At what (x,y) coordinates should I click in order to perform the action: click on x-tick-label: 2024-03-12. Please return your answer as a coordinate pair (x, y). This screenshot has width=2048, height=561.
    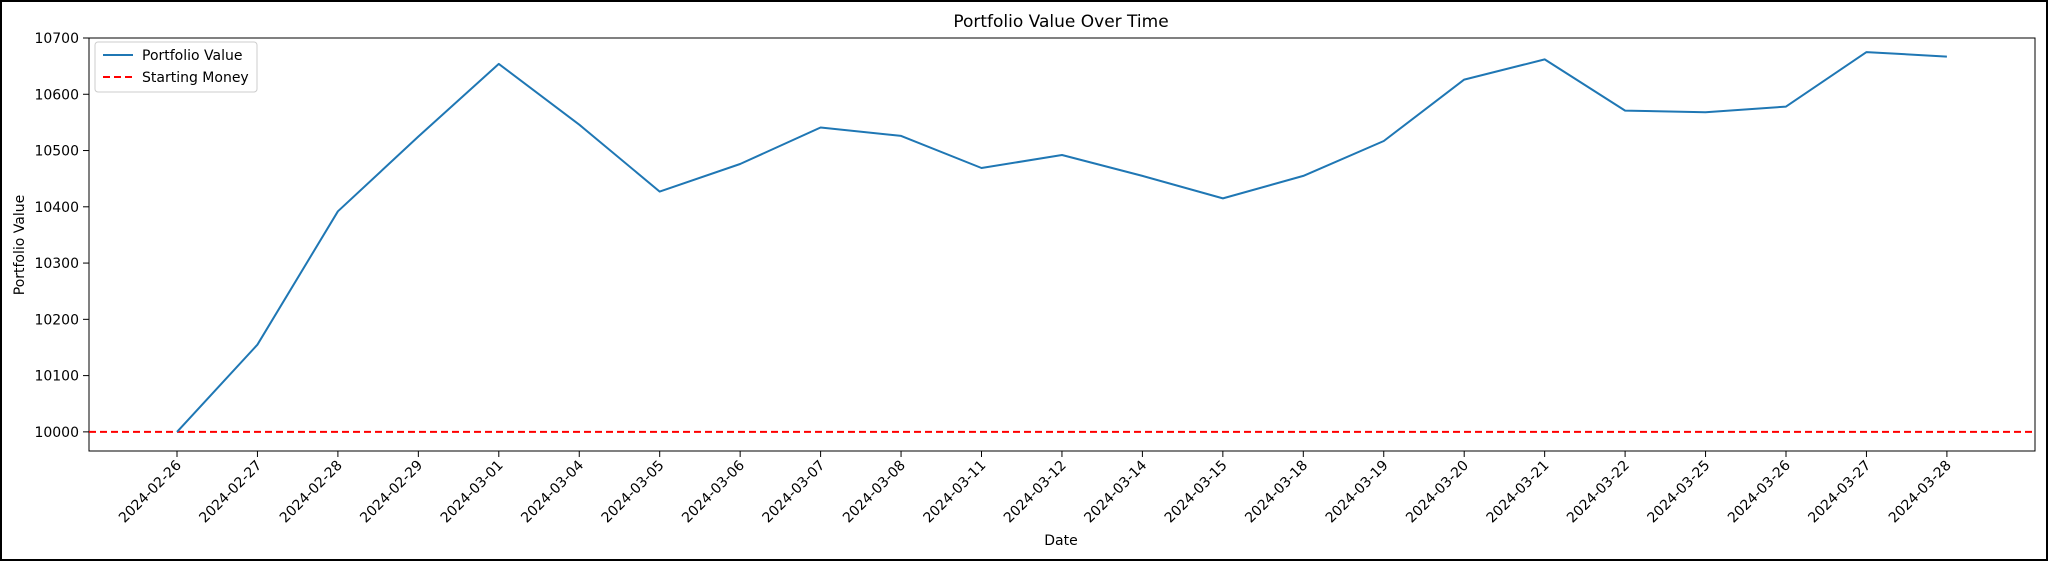
    Looking at the image, I should click on (1035, 492).